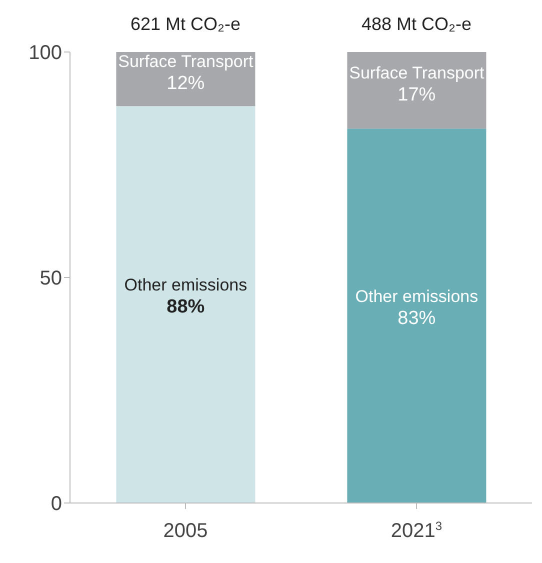  What do you see at coordinates (185, 307) in the screenshot?
I see `data-label: 88%` at bounding box center [185, 307].